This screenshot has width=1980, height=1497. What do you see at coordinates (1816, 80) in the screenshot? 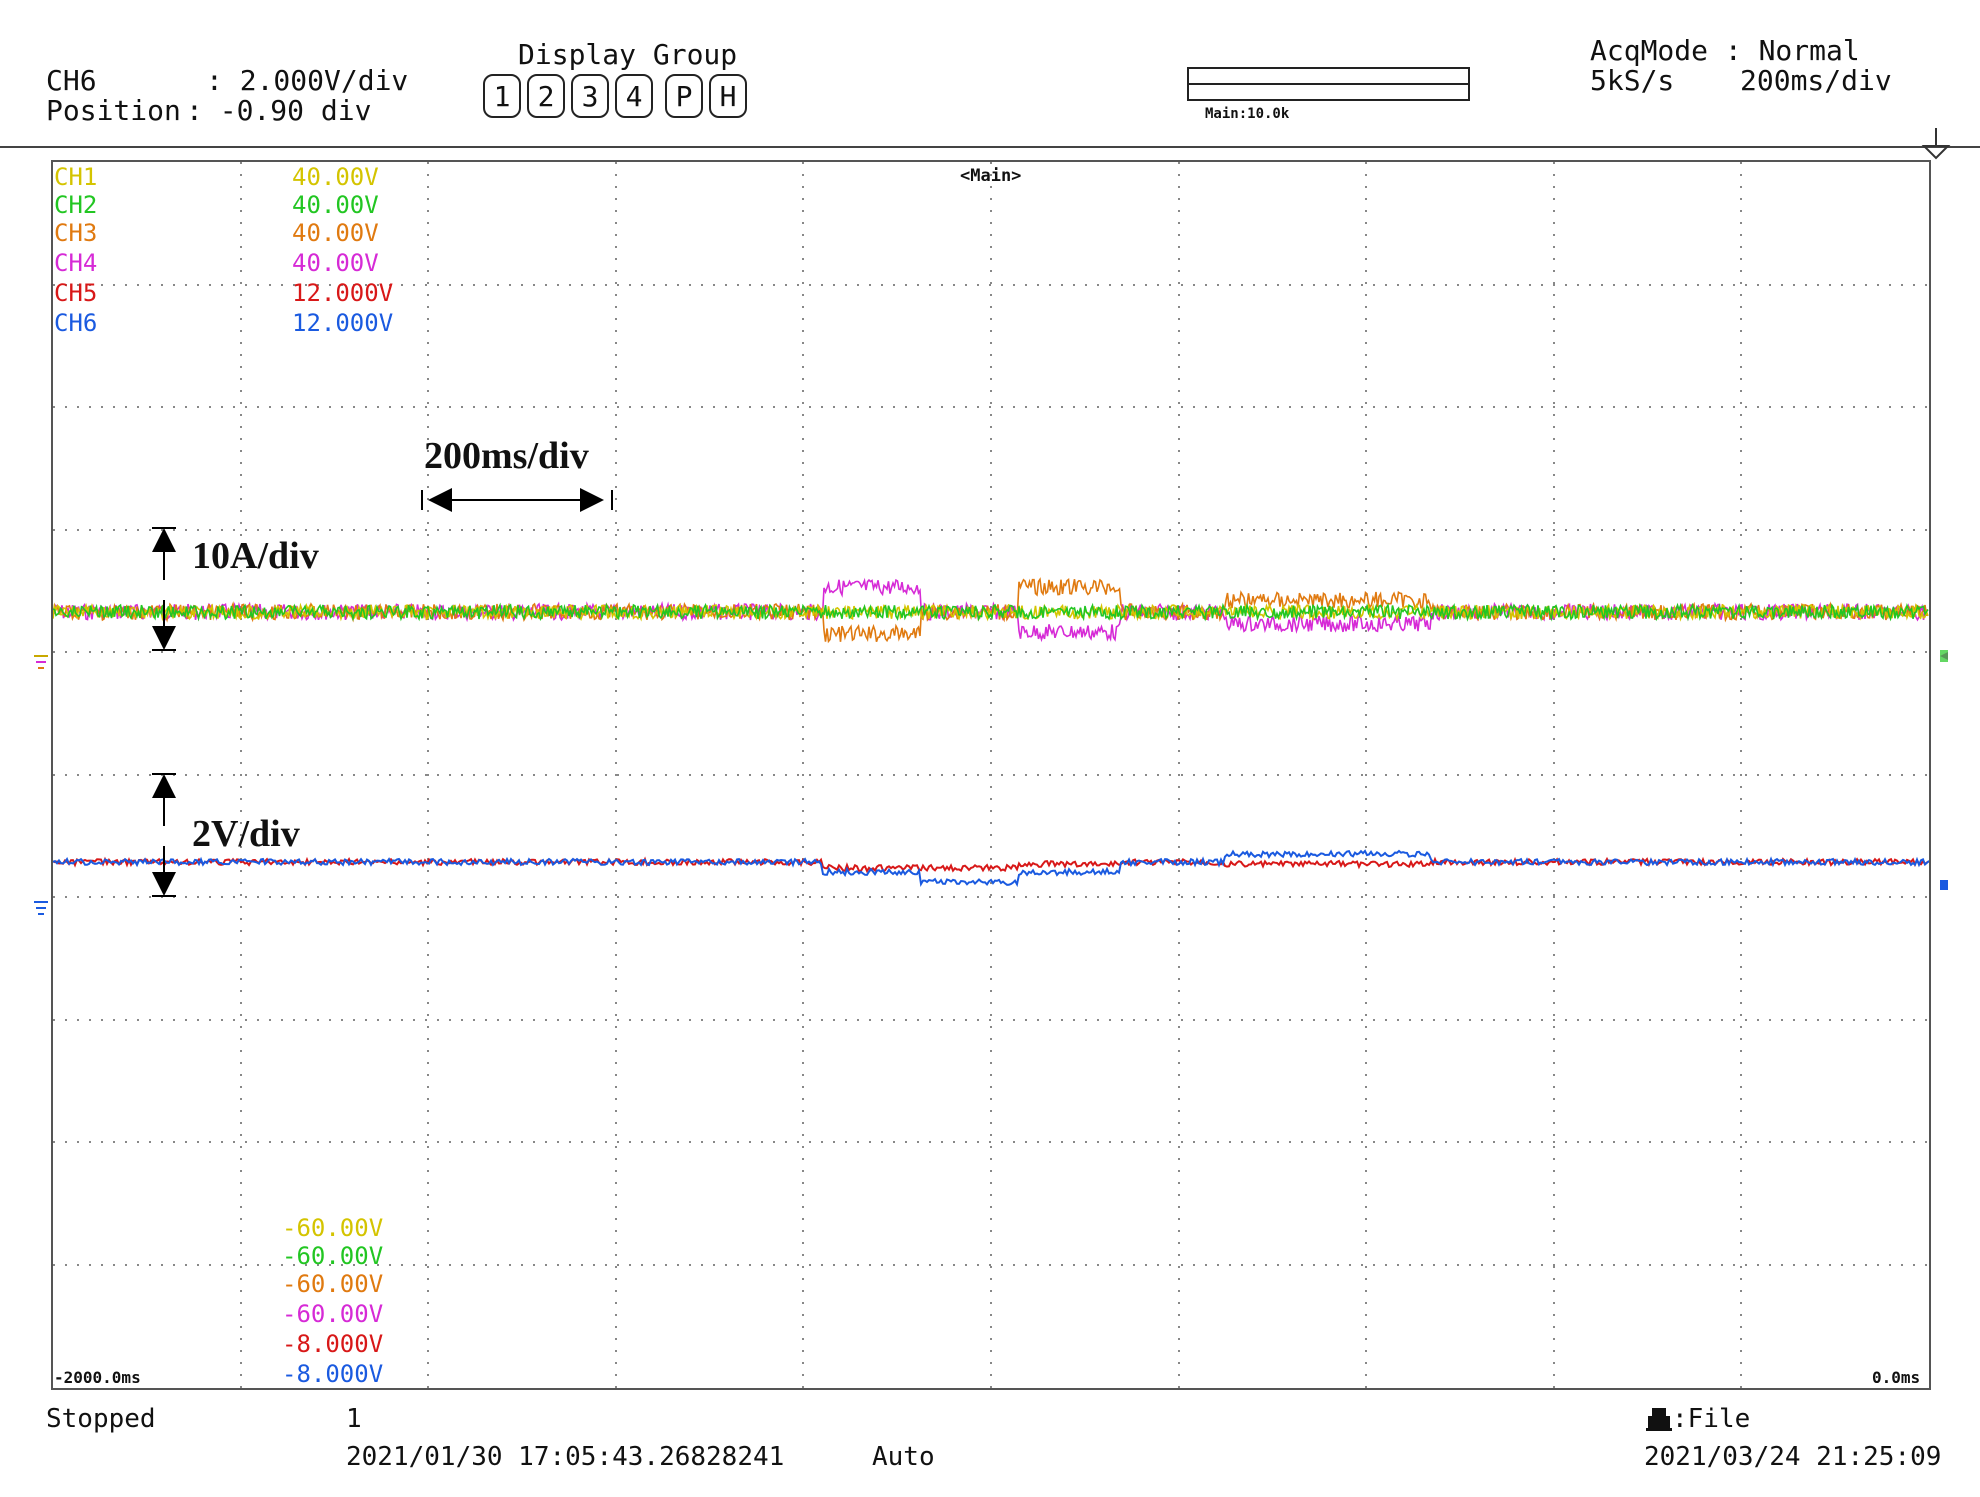
I see `time-per-div: 200ms/div` at bounding box center [1816, 80].